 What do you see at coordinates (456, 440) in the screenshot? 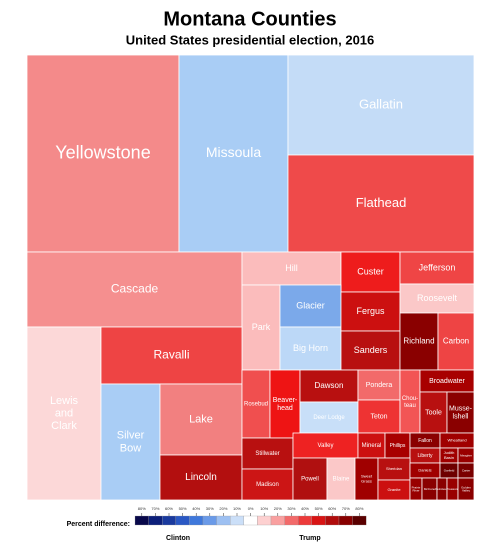
I see `county-label: Wheatland` at bounding box center [456, 440].